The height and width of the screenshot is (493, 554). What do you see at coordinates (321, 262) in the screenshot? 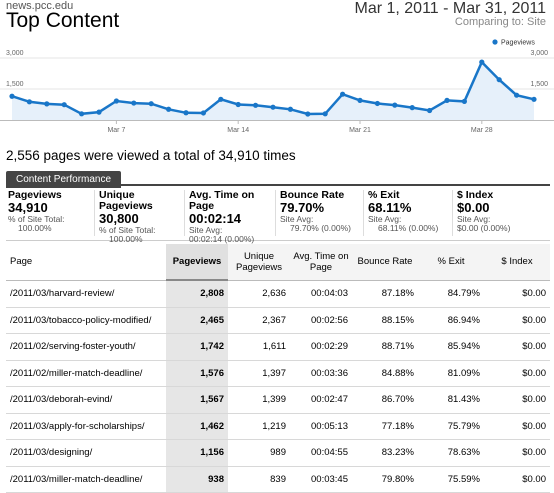
I see `col-header-avg-time: Avg. Time on Page` at bounding box center [321, 262].